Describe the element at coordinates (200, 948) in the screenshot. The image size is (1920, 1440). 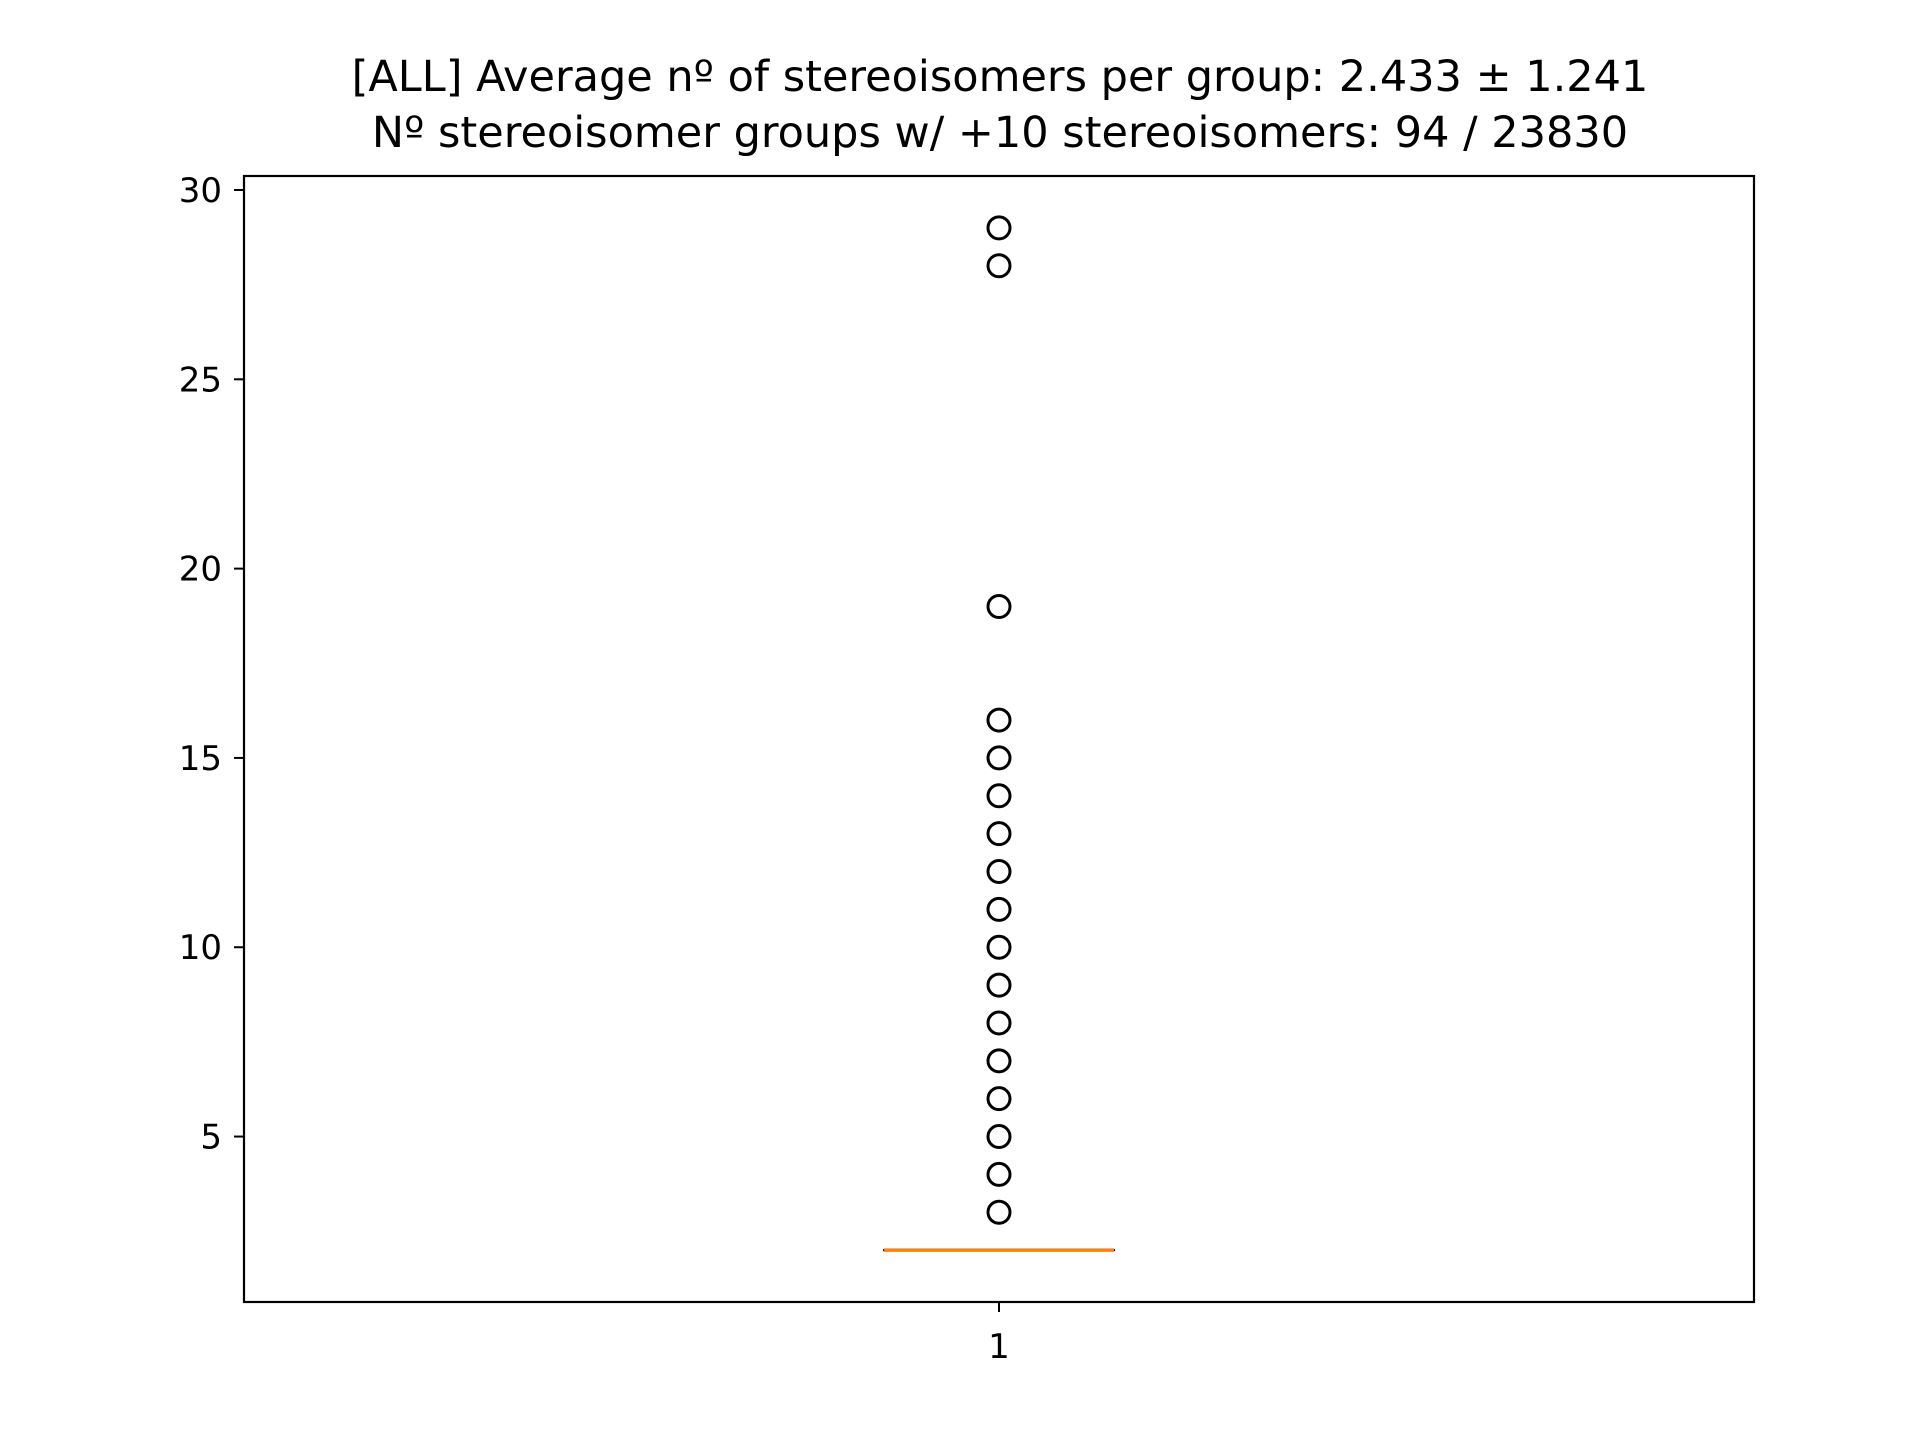
I see `y-tick-label: 10` at that location.